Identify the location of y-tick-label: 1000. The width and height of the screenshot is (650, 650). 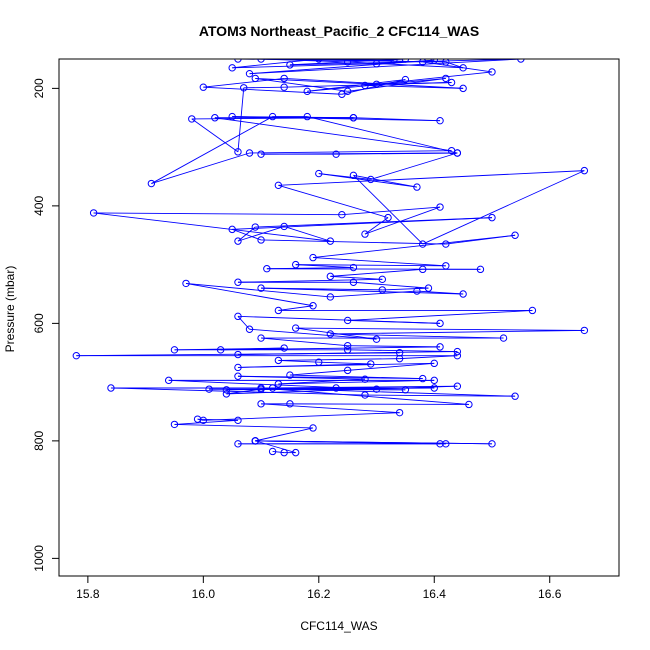
(39, 558).